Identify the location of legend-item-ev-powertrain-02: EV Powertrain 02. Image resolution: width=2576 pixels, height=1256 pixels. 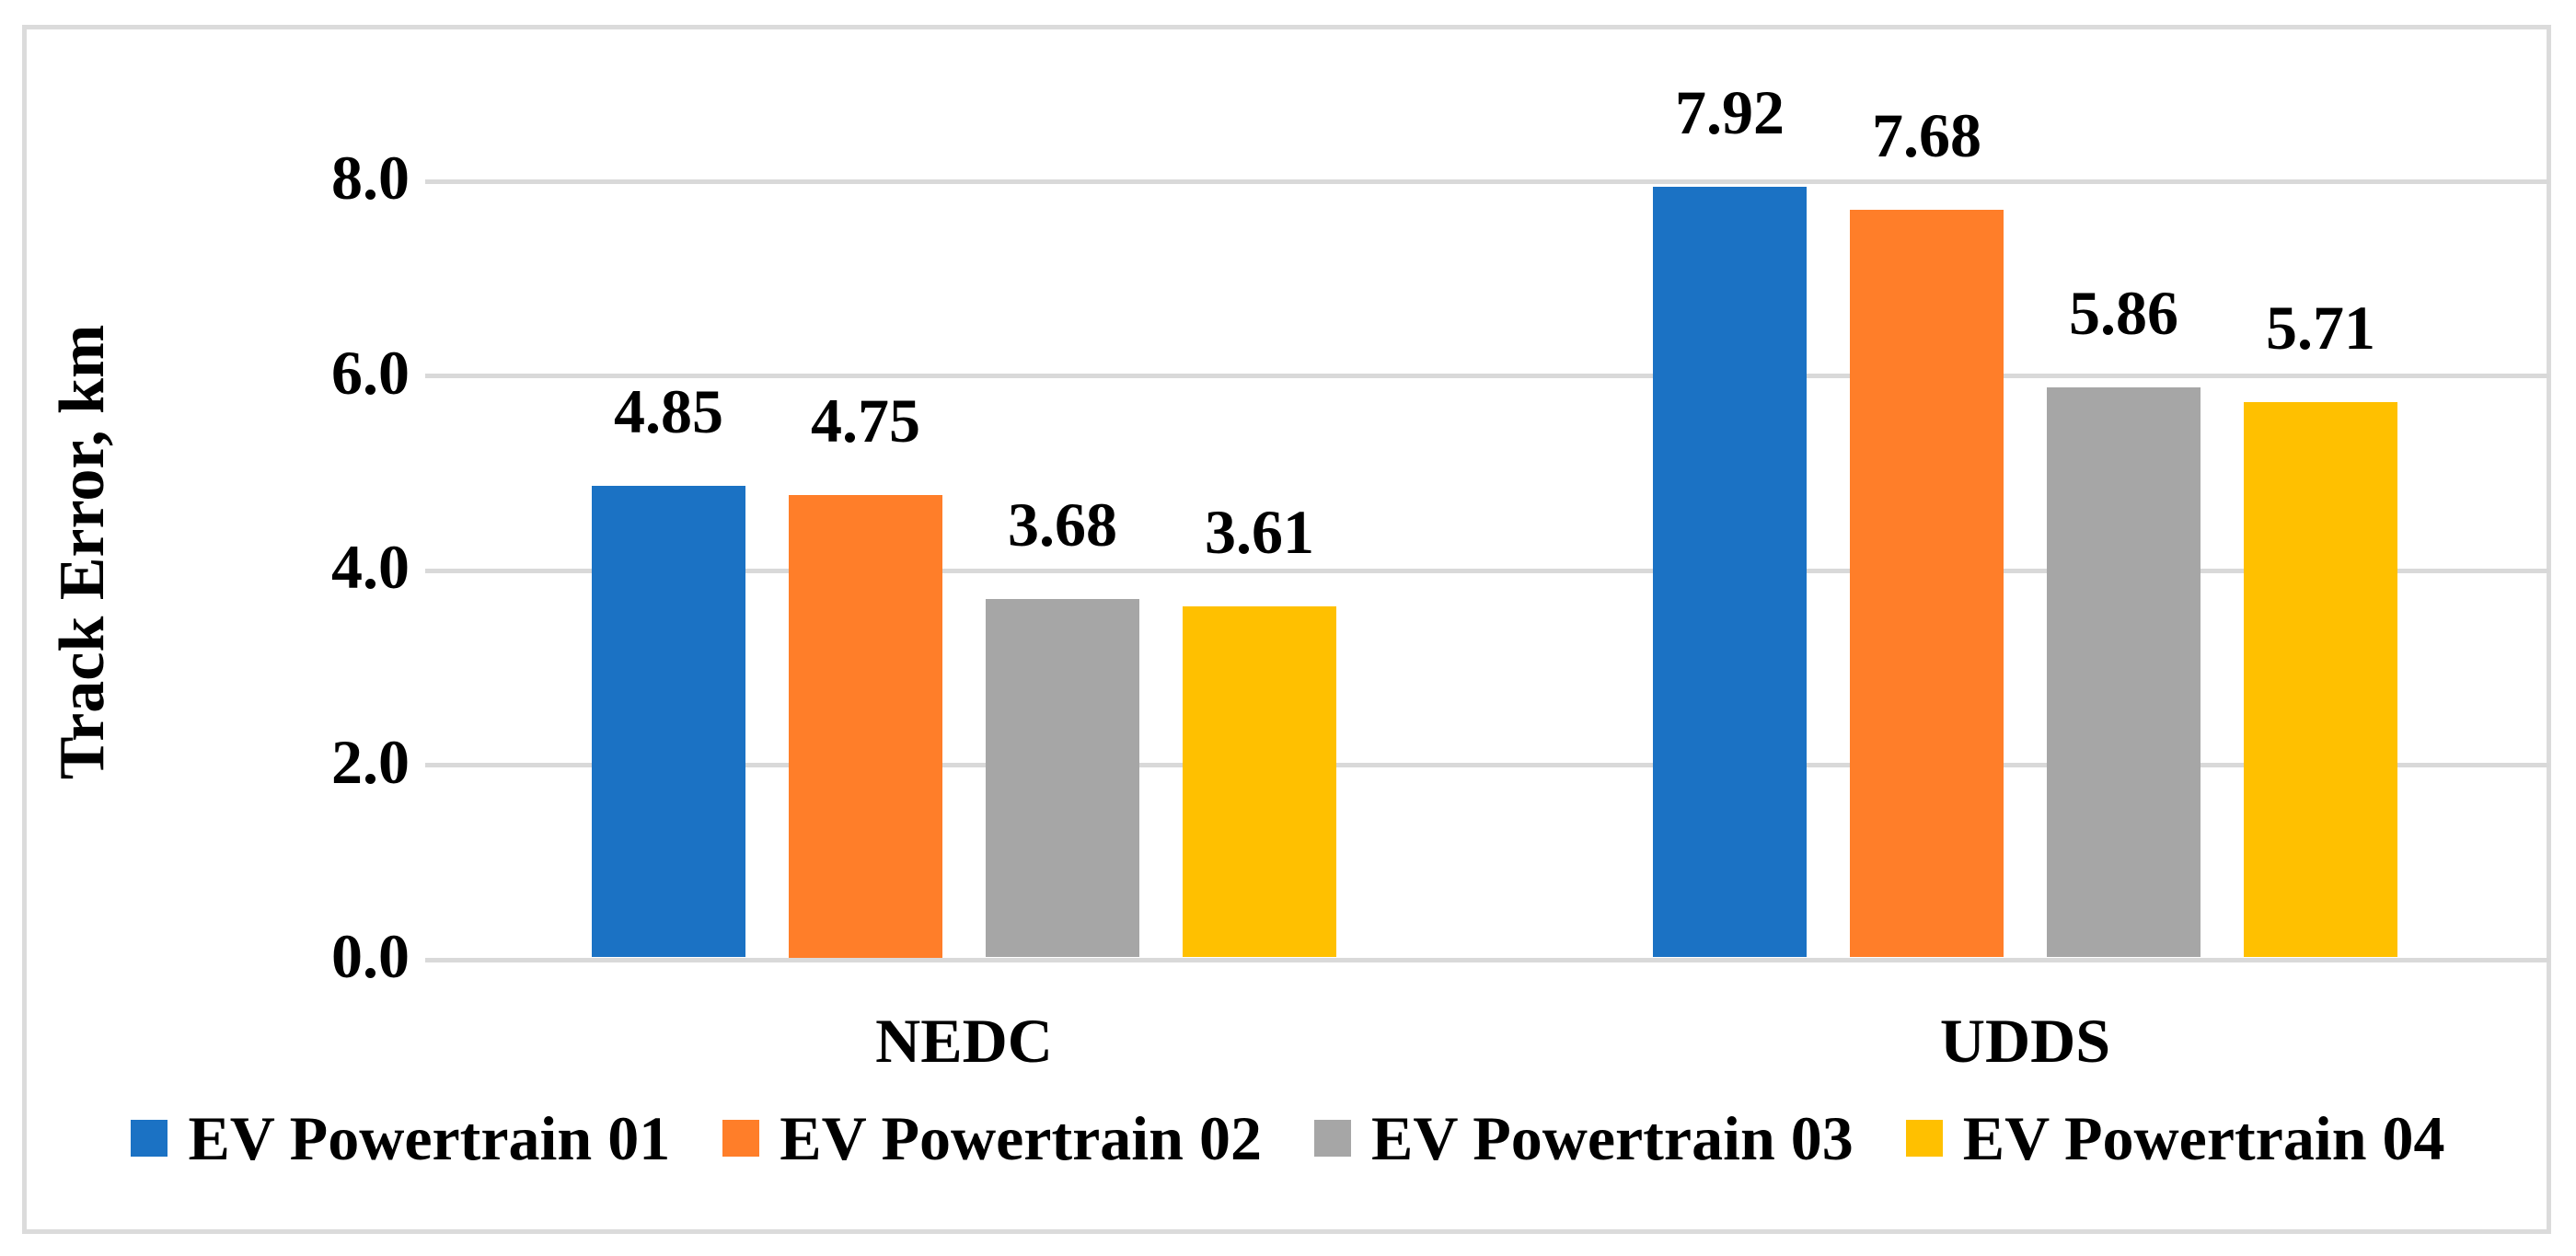
(992, 1138).